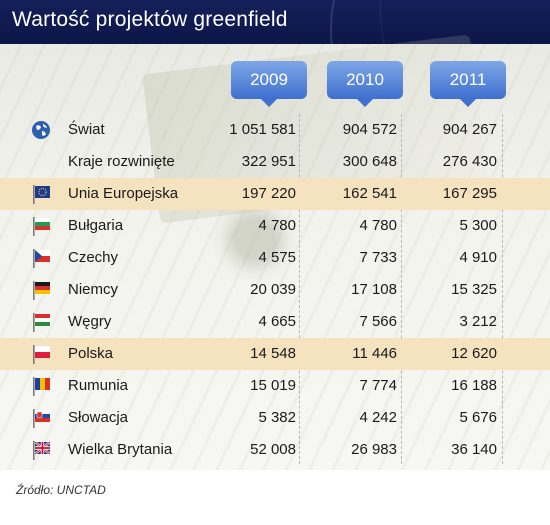 The height and width of the screenshot is (525, 550). What do you see at coordinates (365, 84) in the screenshot?
I see `column-header-2010: 2010` at bounding box center [365, 84].